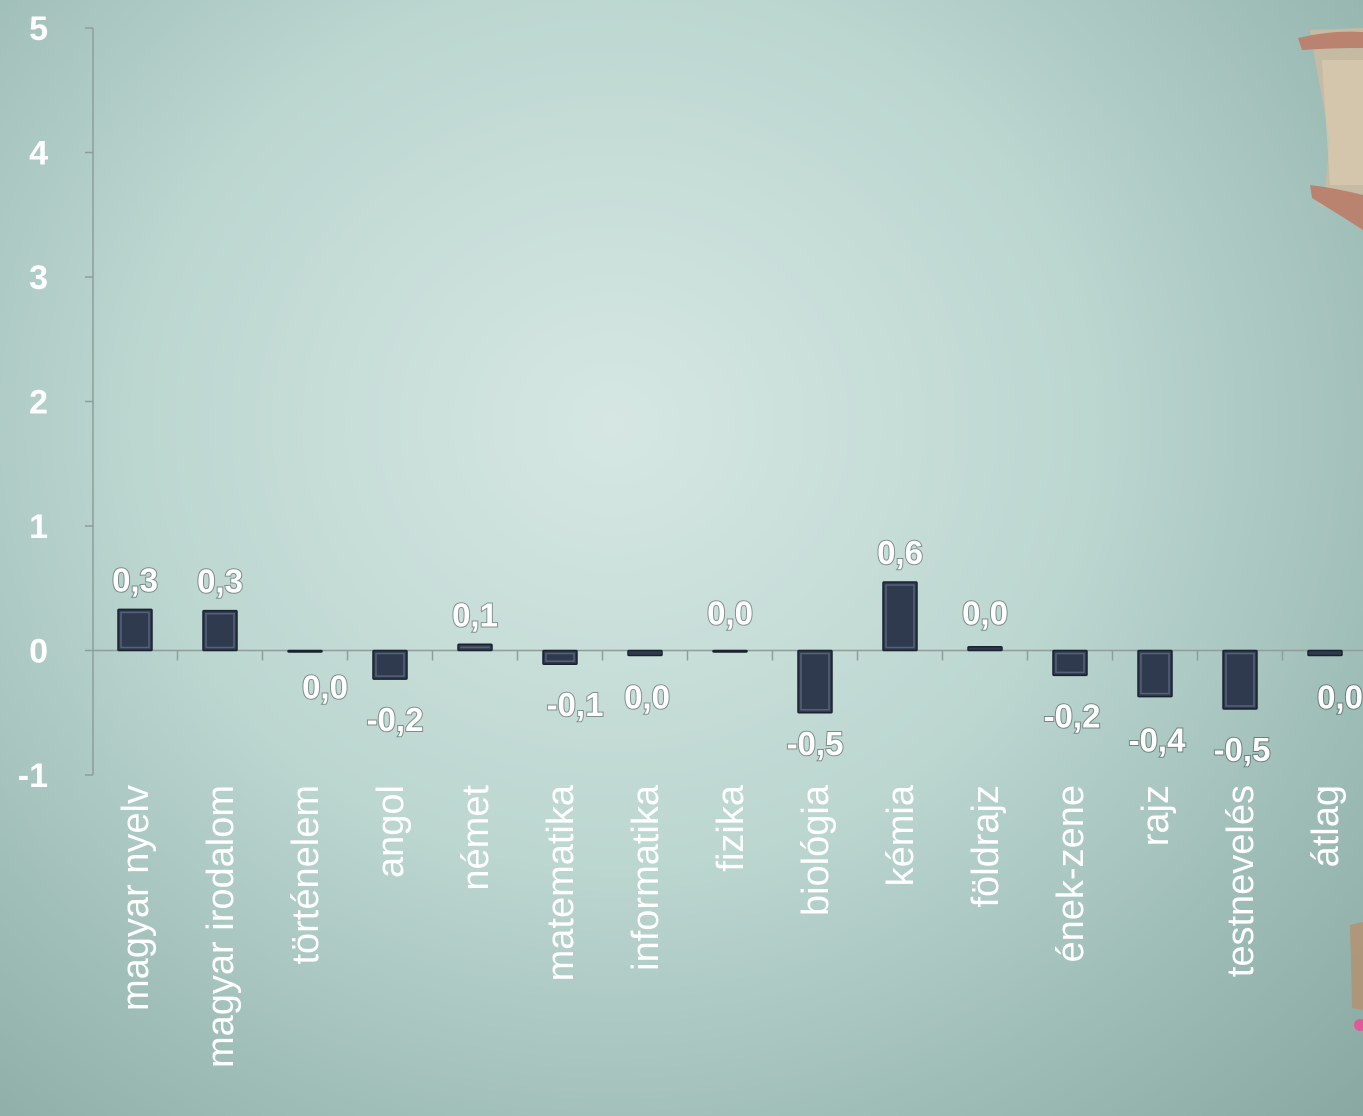 The image size is (1363, 1116). I want to click on books-decoration, so click(1330, 529).